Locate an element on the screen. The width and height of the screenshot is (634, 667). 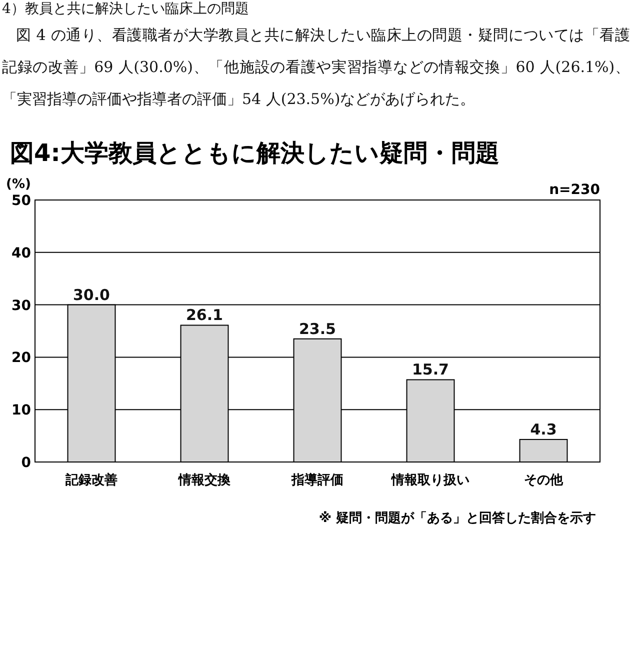
y-tick-label: 30 is located at coordinates (22, 306).